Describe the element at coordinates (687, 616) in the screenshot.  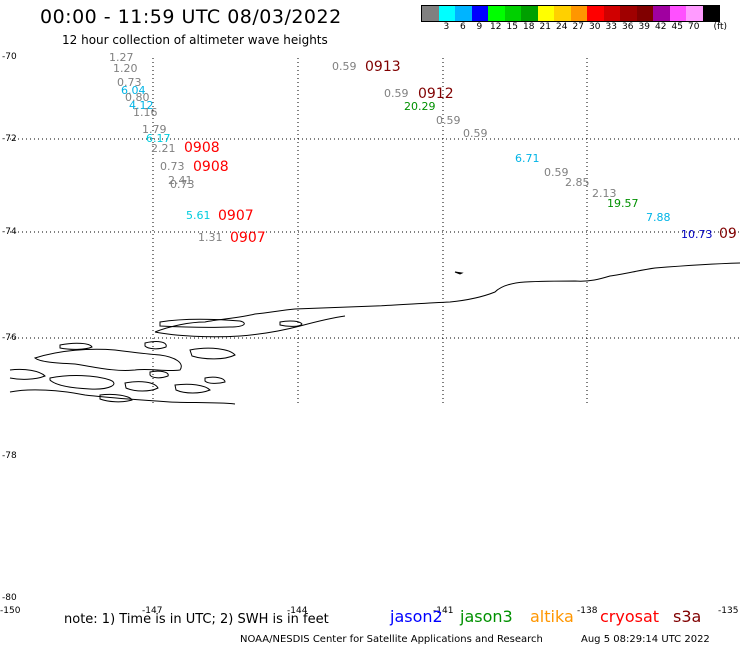
I see `legend-s3a: s3a` at that location.